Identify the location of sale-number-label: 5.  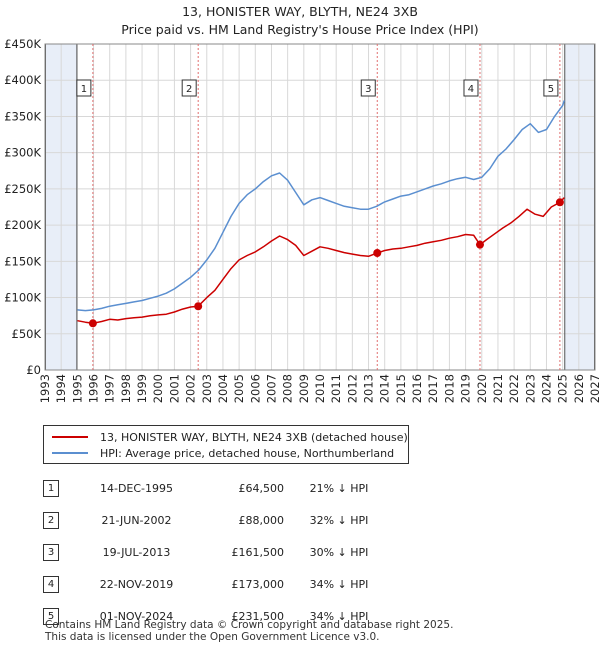
(551, 89).